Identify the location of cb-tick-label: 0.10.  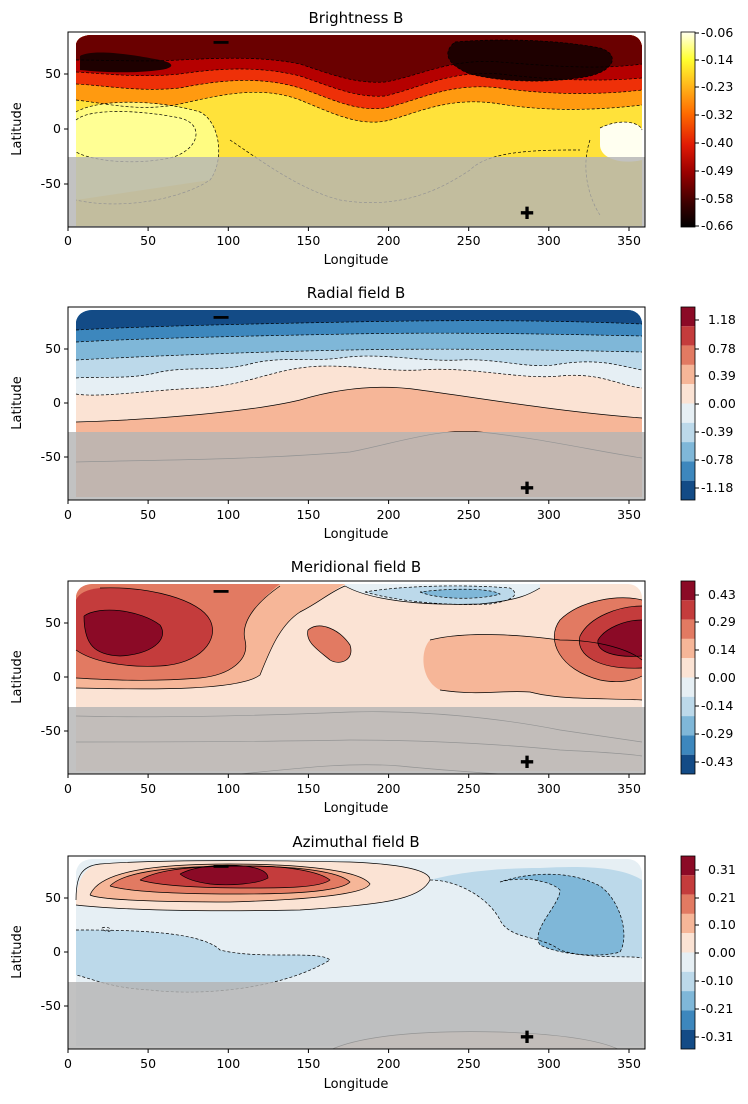
(722, 924).